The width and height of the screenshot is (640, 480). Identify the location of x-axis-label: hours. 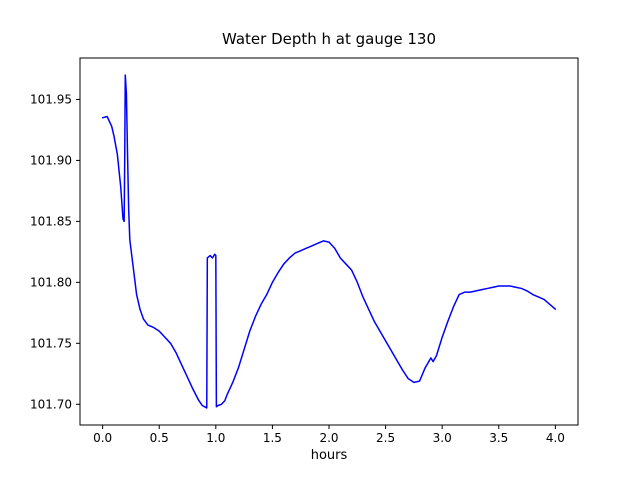
(329, 455).